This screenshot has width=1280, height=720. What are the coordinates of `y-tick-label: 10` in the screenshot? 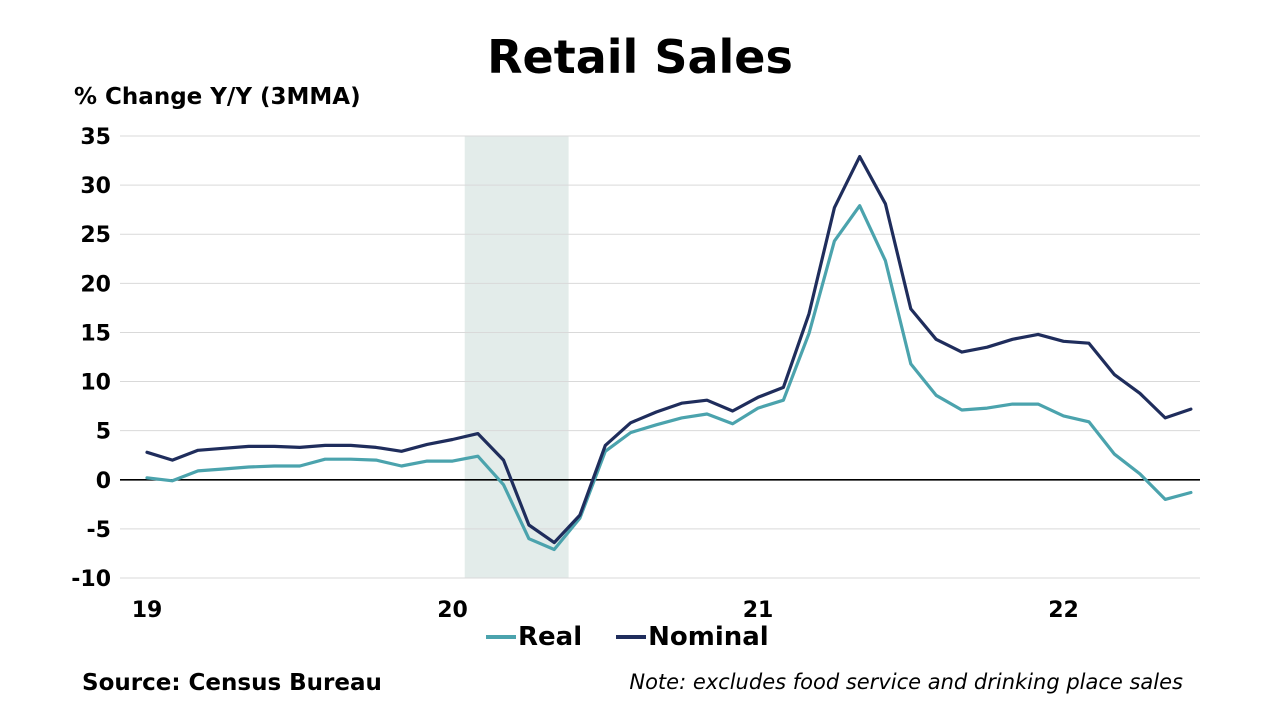 It's located at (95, 383).